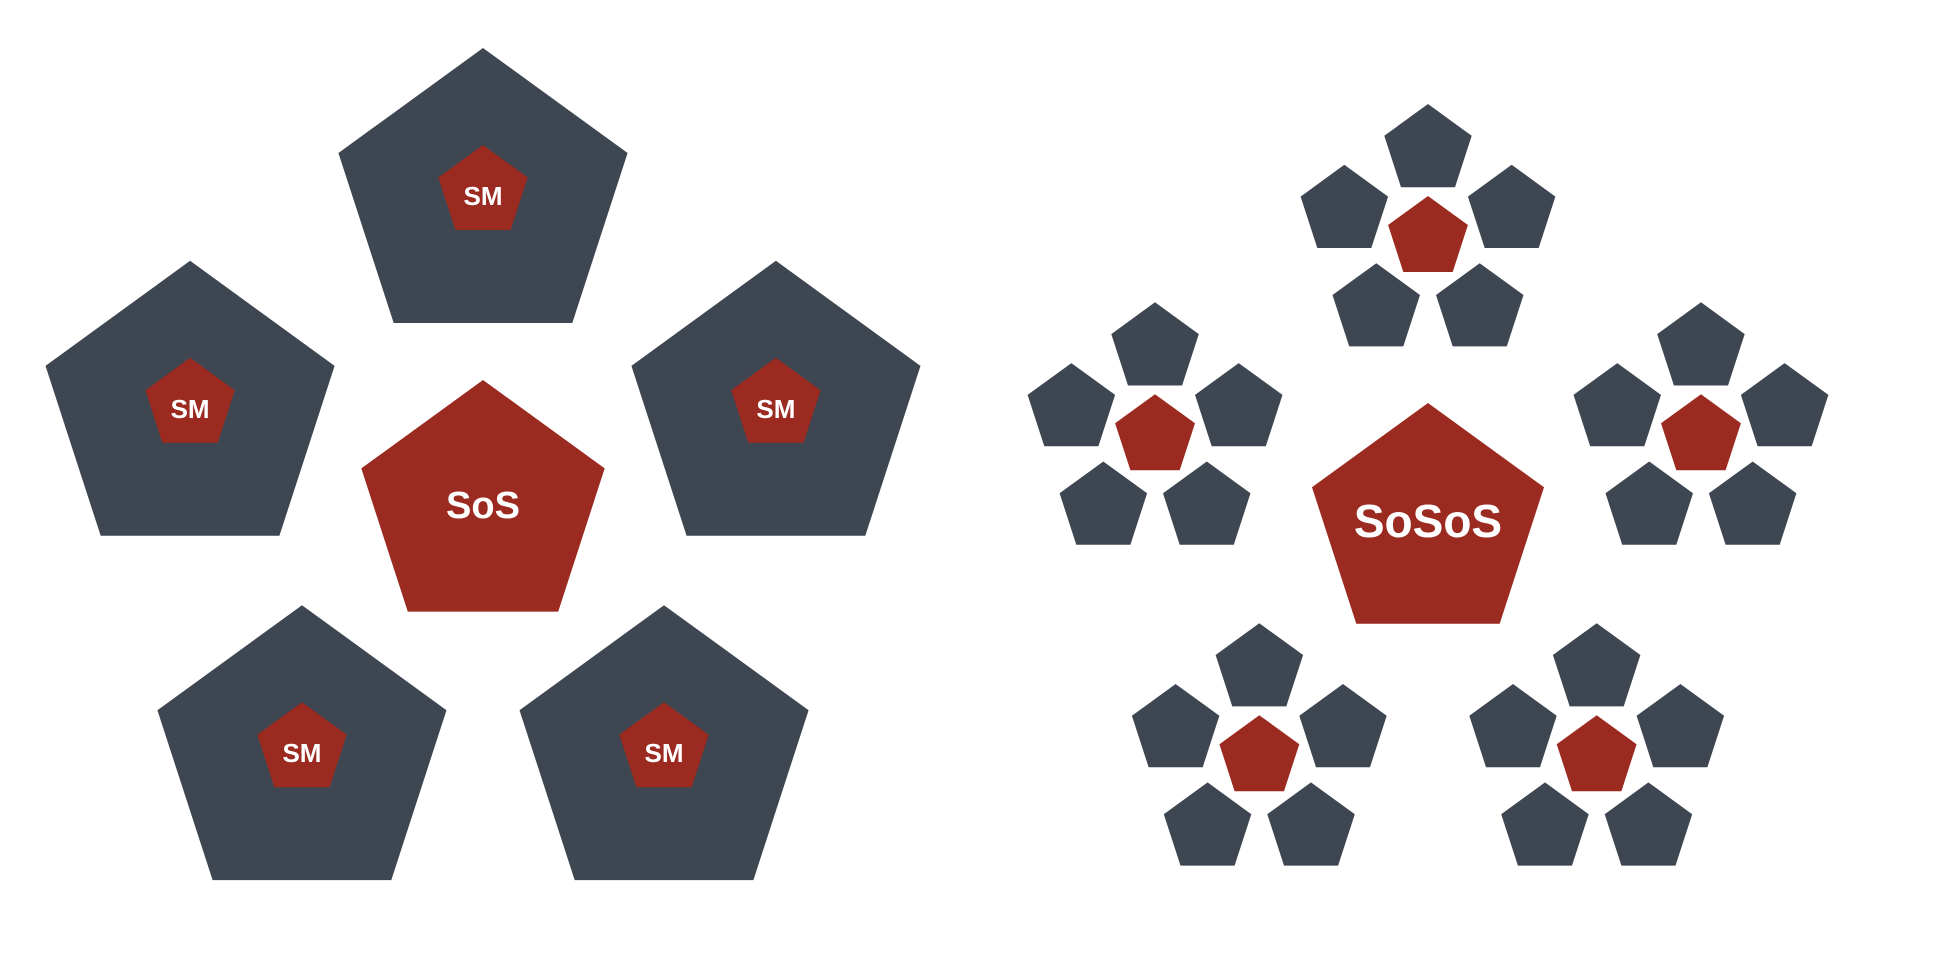 Image resolution: width=1940 pixels, height=959 pixels. What do you see at coordinates (483, 506) in the screenshot?
I see `sos-label: SoS` at bounding box center [483, 506].